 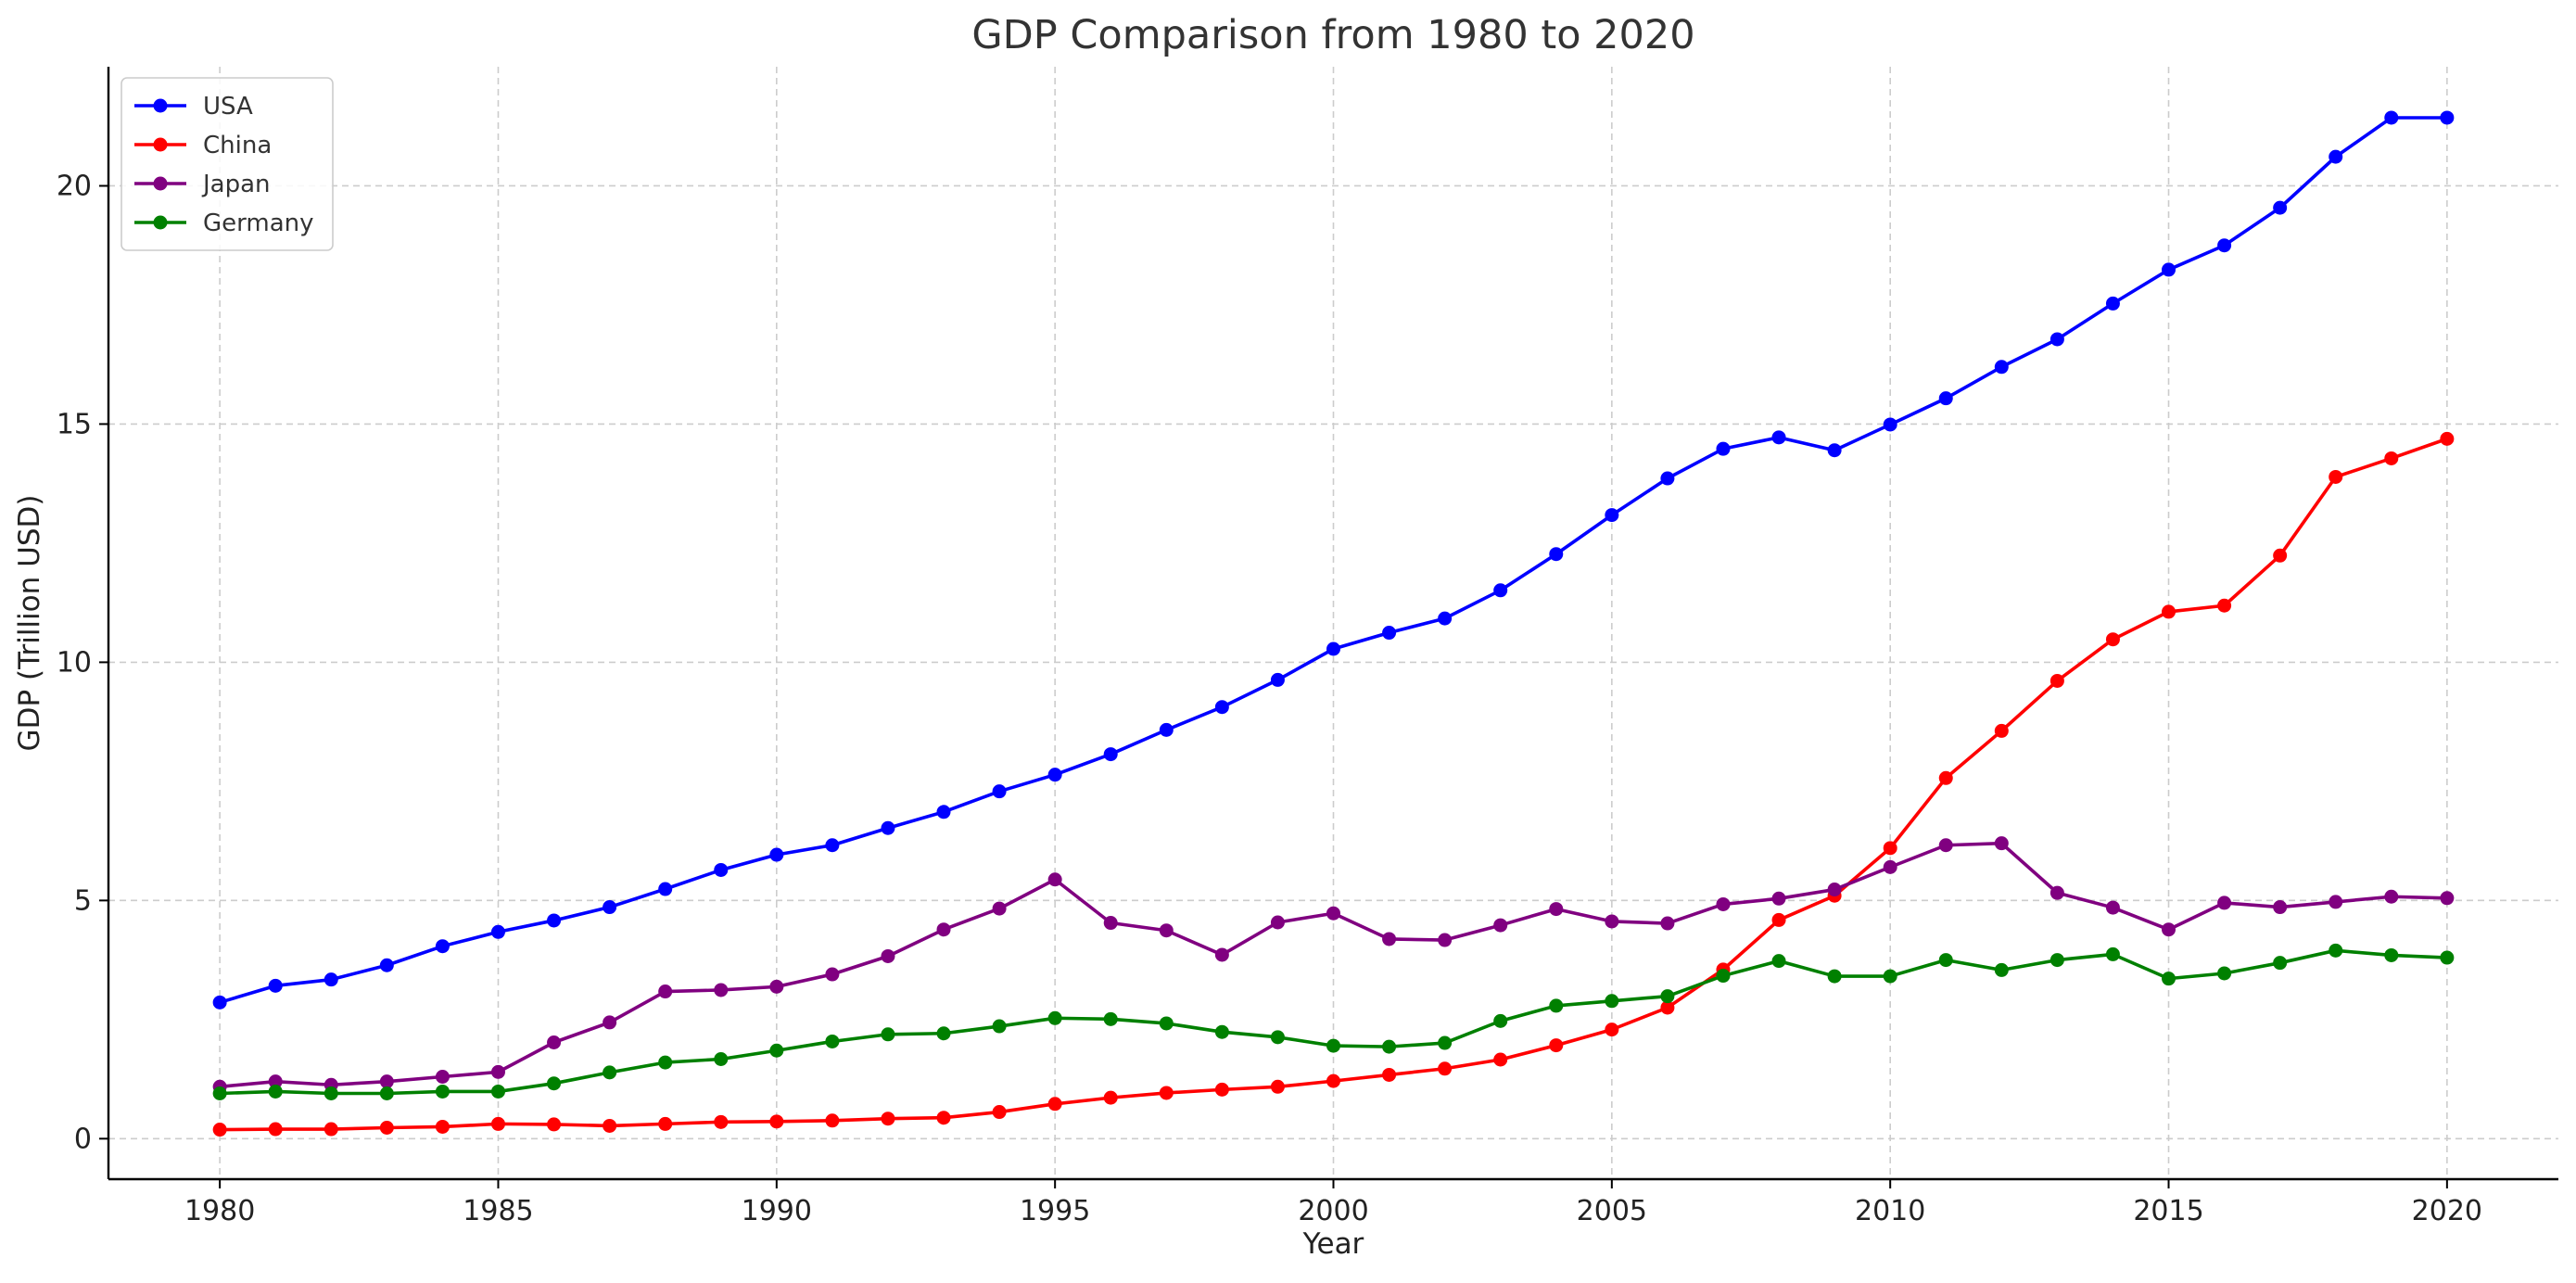 What do you see at coordinates (236, 184) in the screenshot?
I see `legend-label: Japan` at bounding box center [236, 184].